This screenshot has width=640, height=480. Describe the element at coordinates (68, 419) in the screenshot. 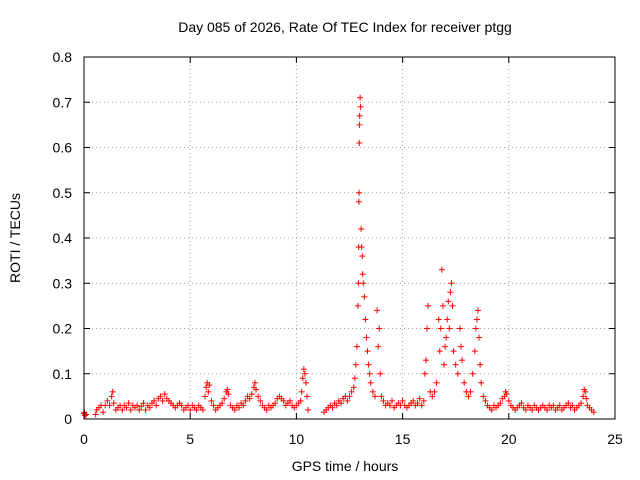

I see `y-tick-label: 0` at that location.